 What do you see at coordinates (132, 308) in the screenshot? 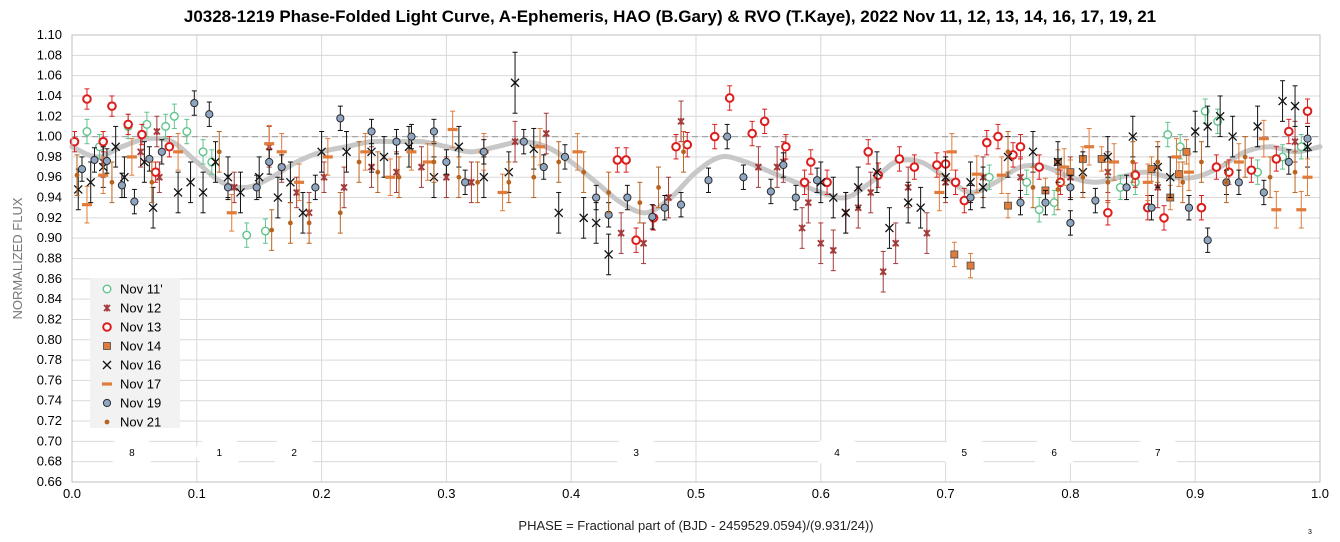
I see `legend-item: Nov 12` at bounding box center [132, 308].